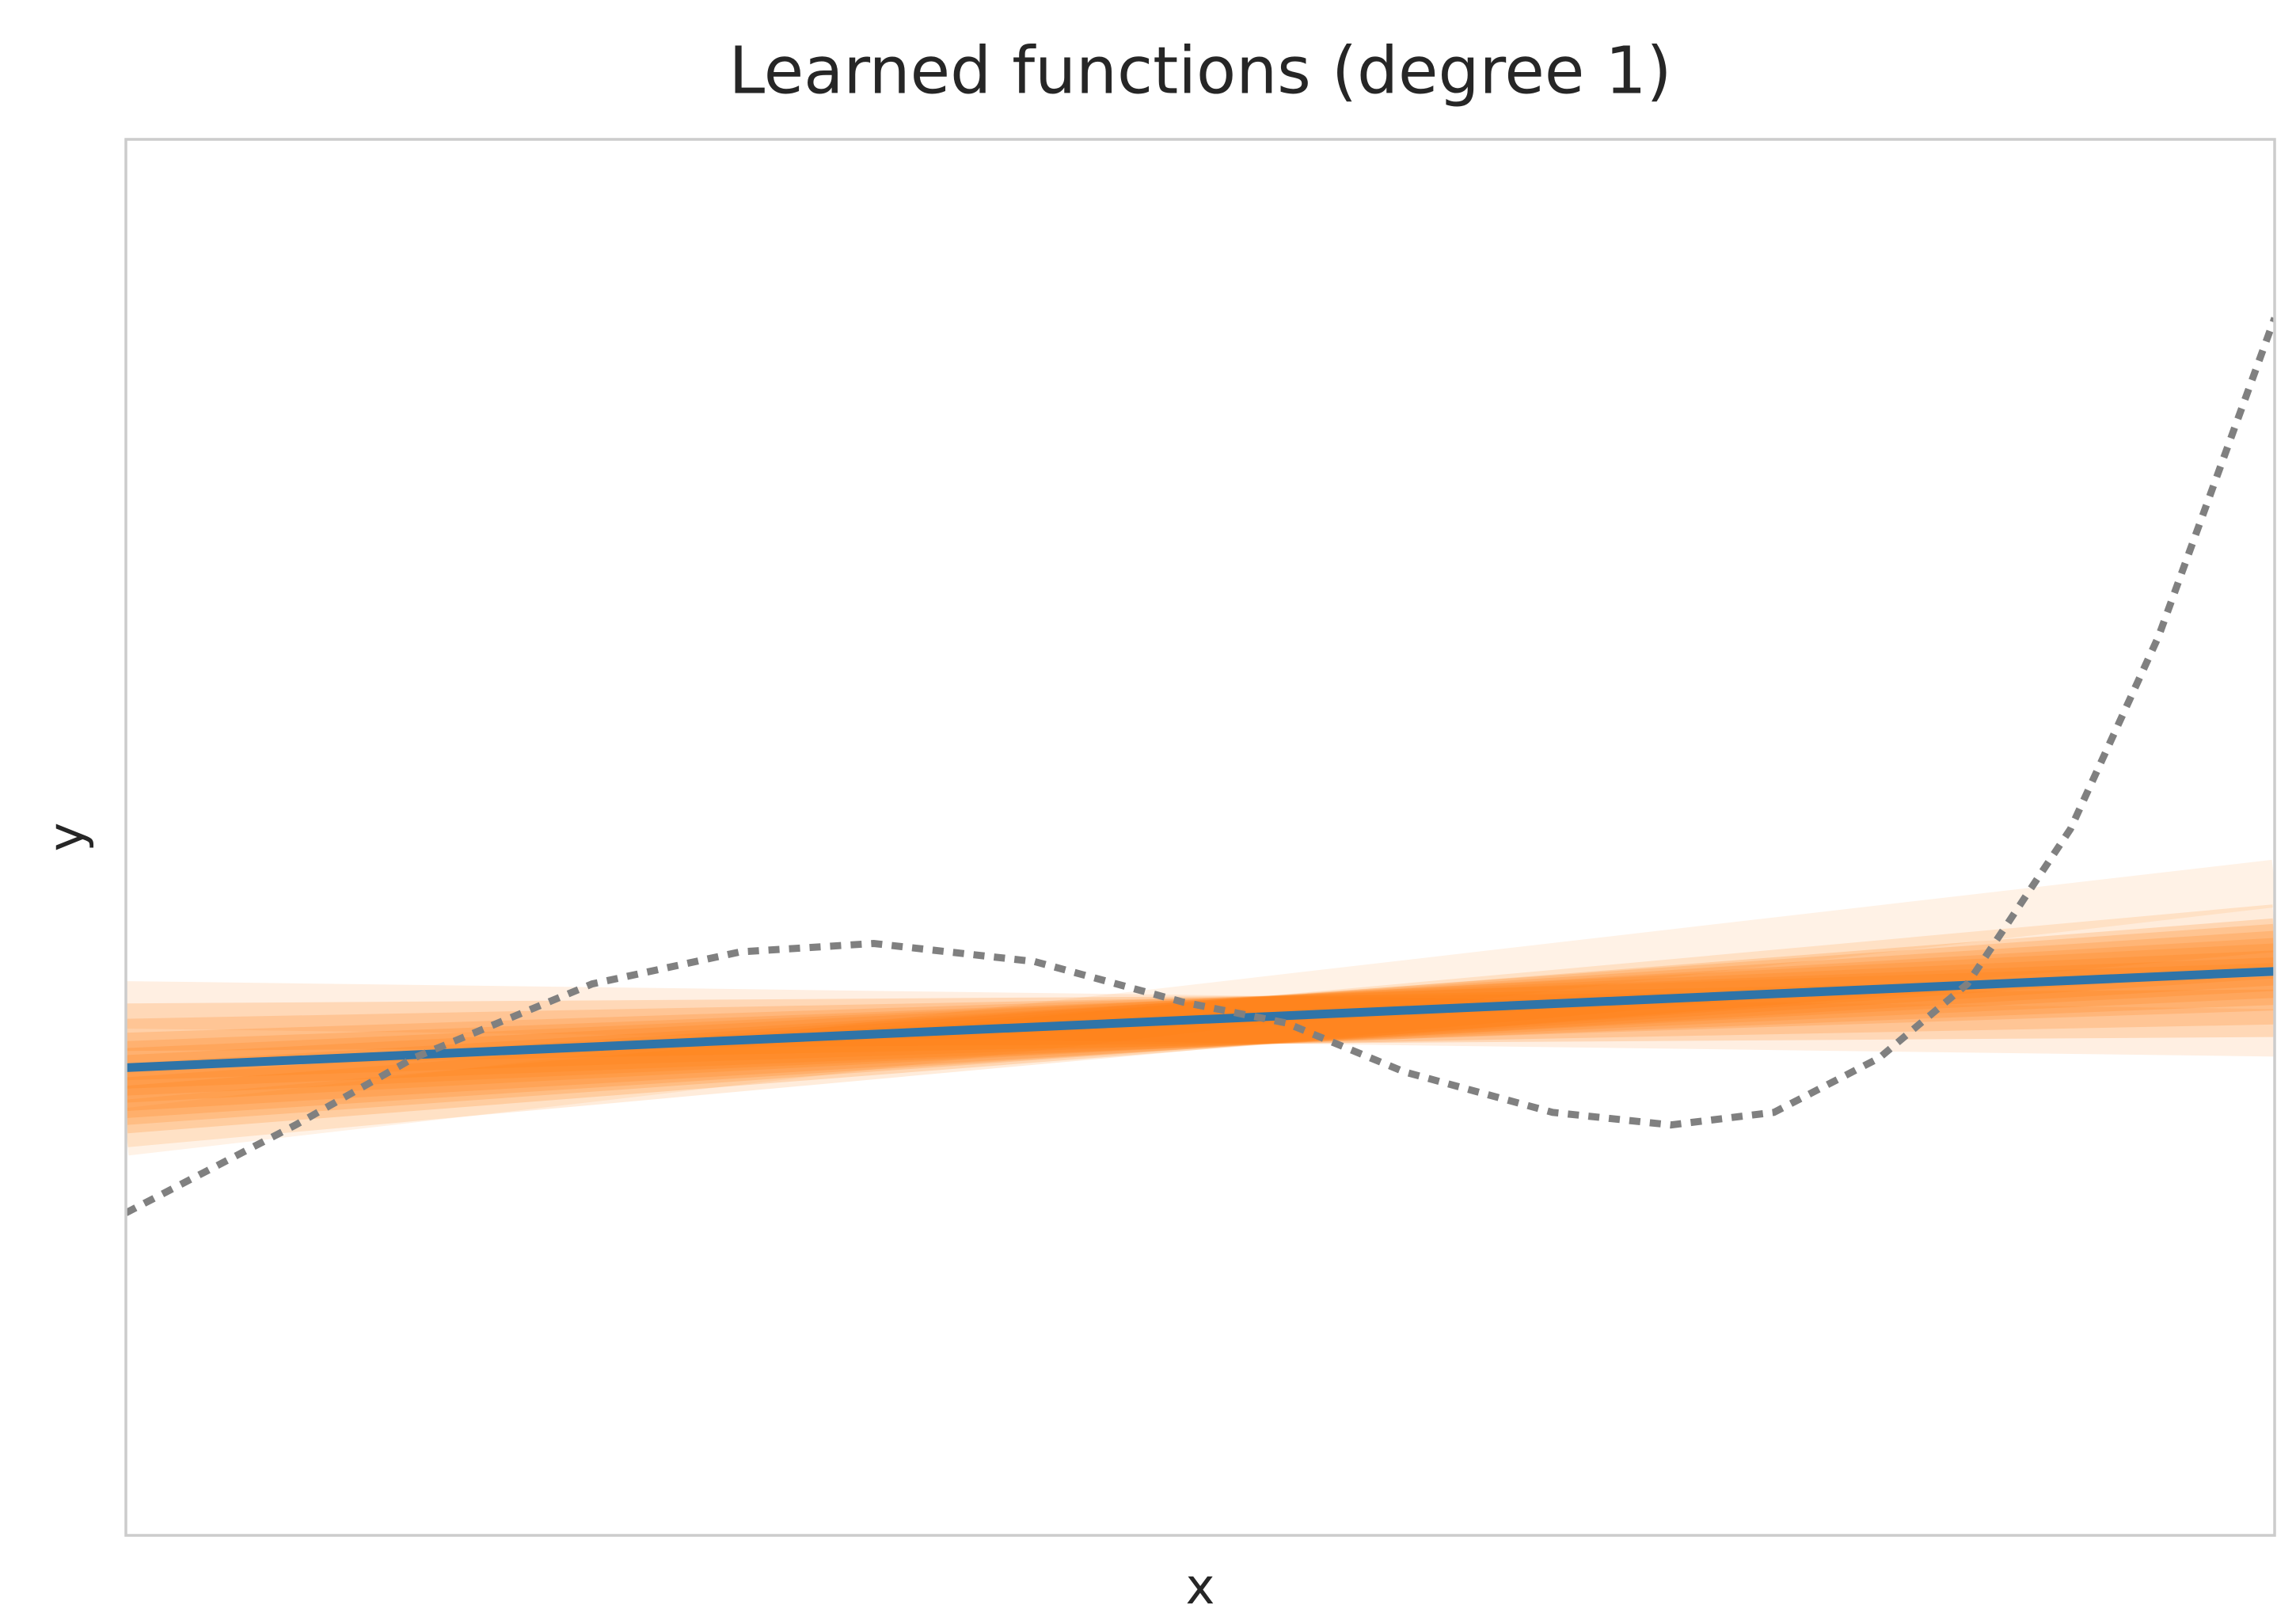 The width and height of the screenshot is (2296, 1609). What do you see at coordinates (1200, 1584) in the screenshot?
I see `x-axis-label: x` at bounding box center [1200, 1584].